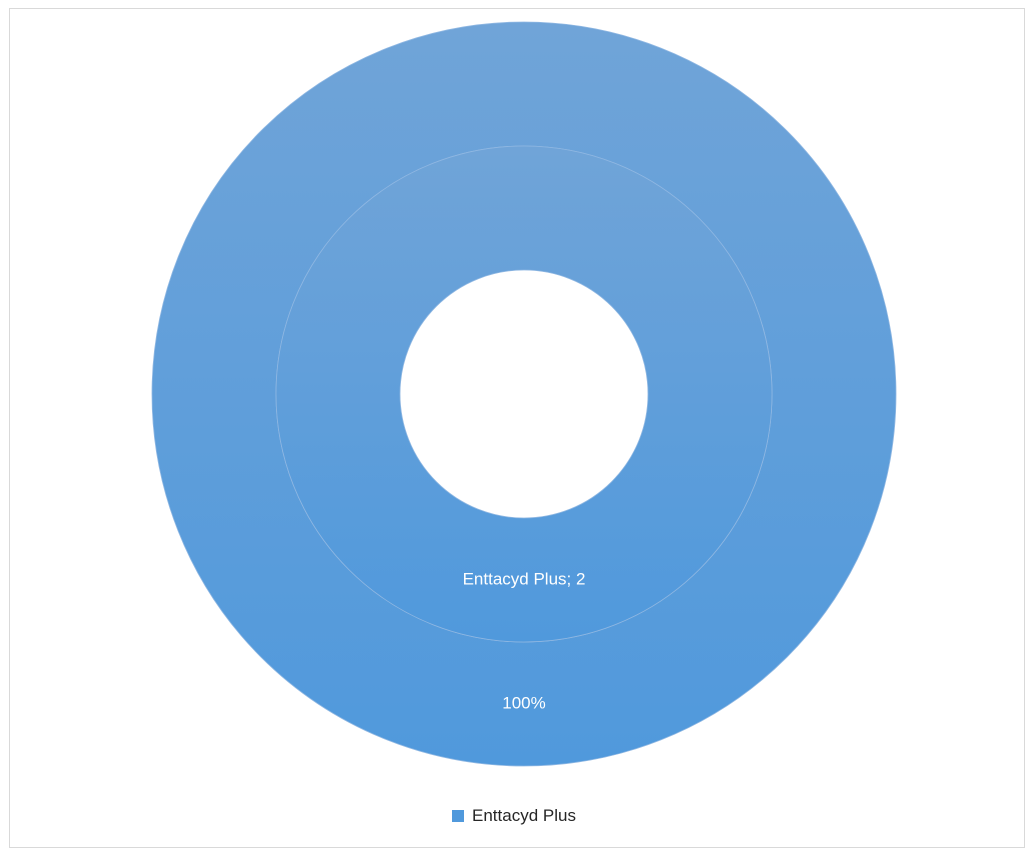 The image size is (1028, 848). What do you see at coordinates (524, 578) in the screenshot?
I see `inner-ring-data-label-0: Enttacyd Plus; 2` at bounding box center [524, 578].